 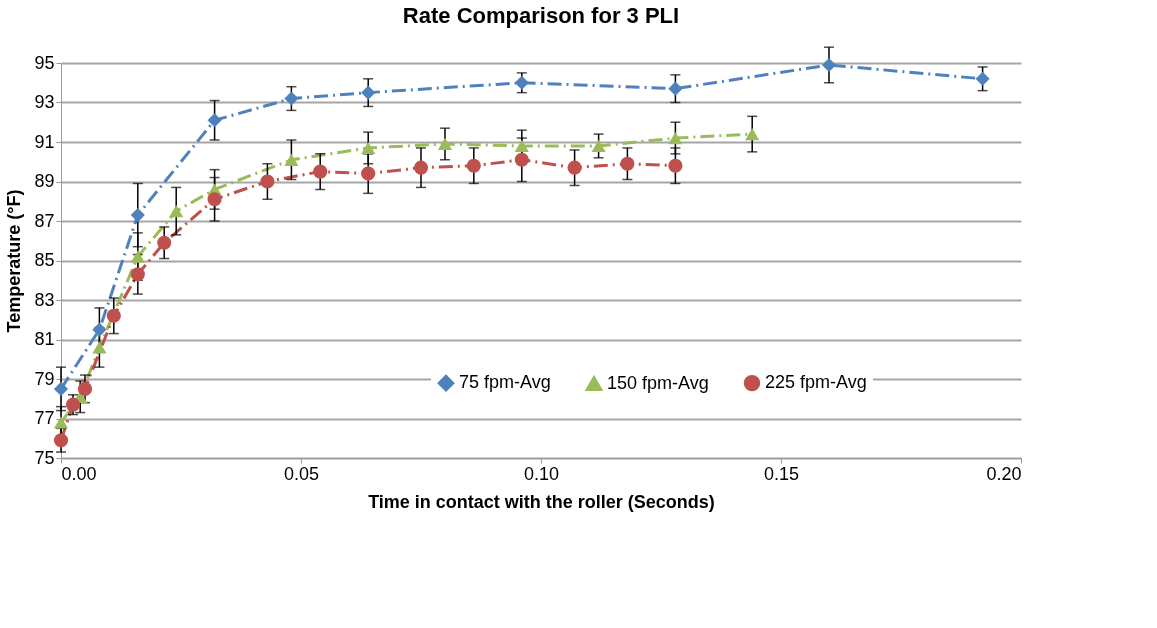 What do you see at coordinates (44, 220) in the screenshot?
I see `y-tick-label: 87` at bounding box center [44, 220].